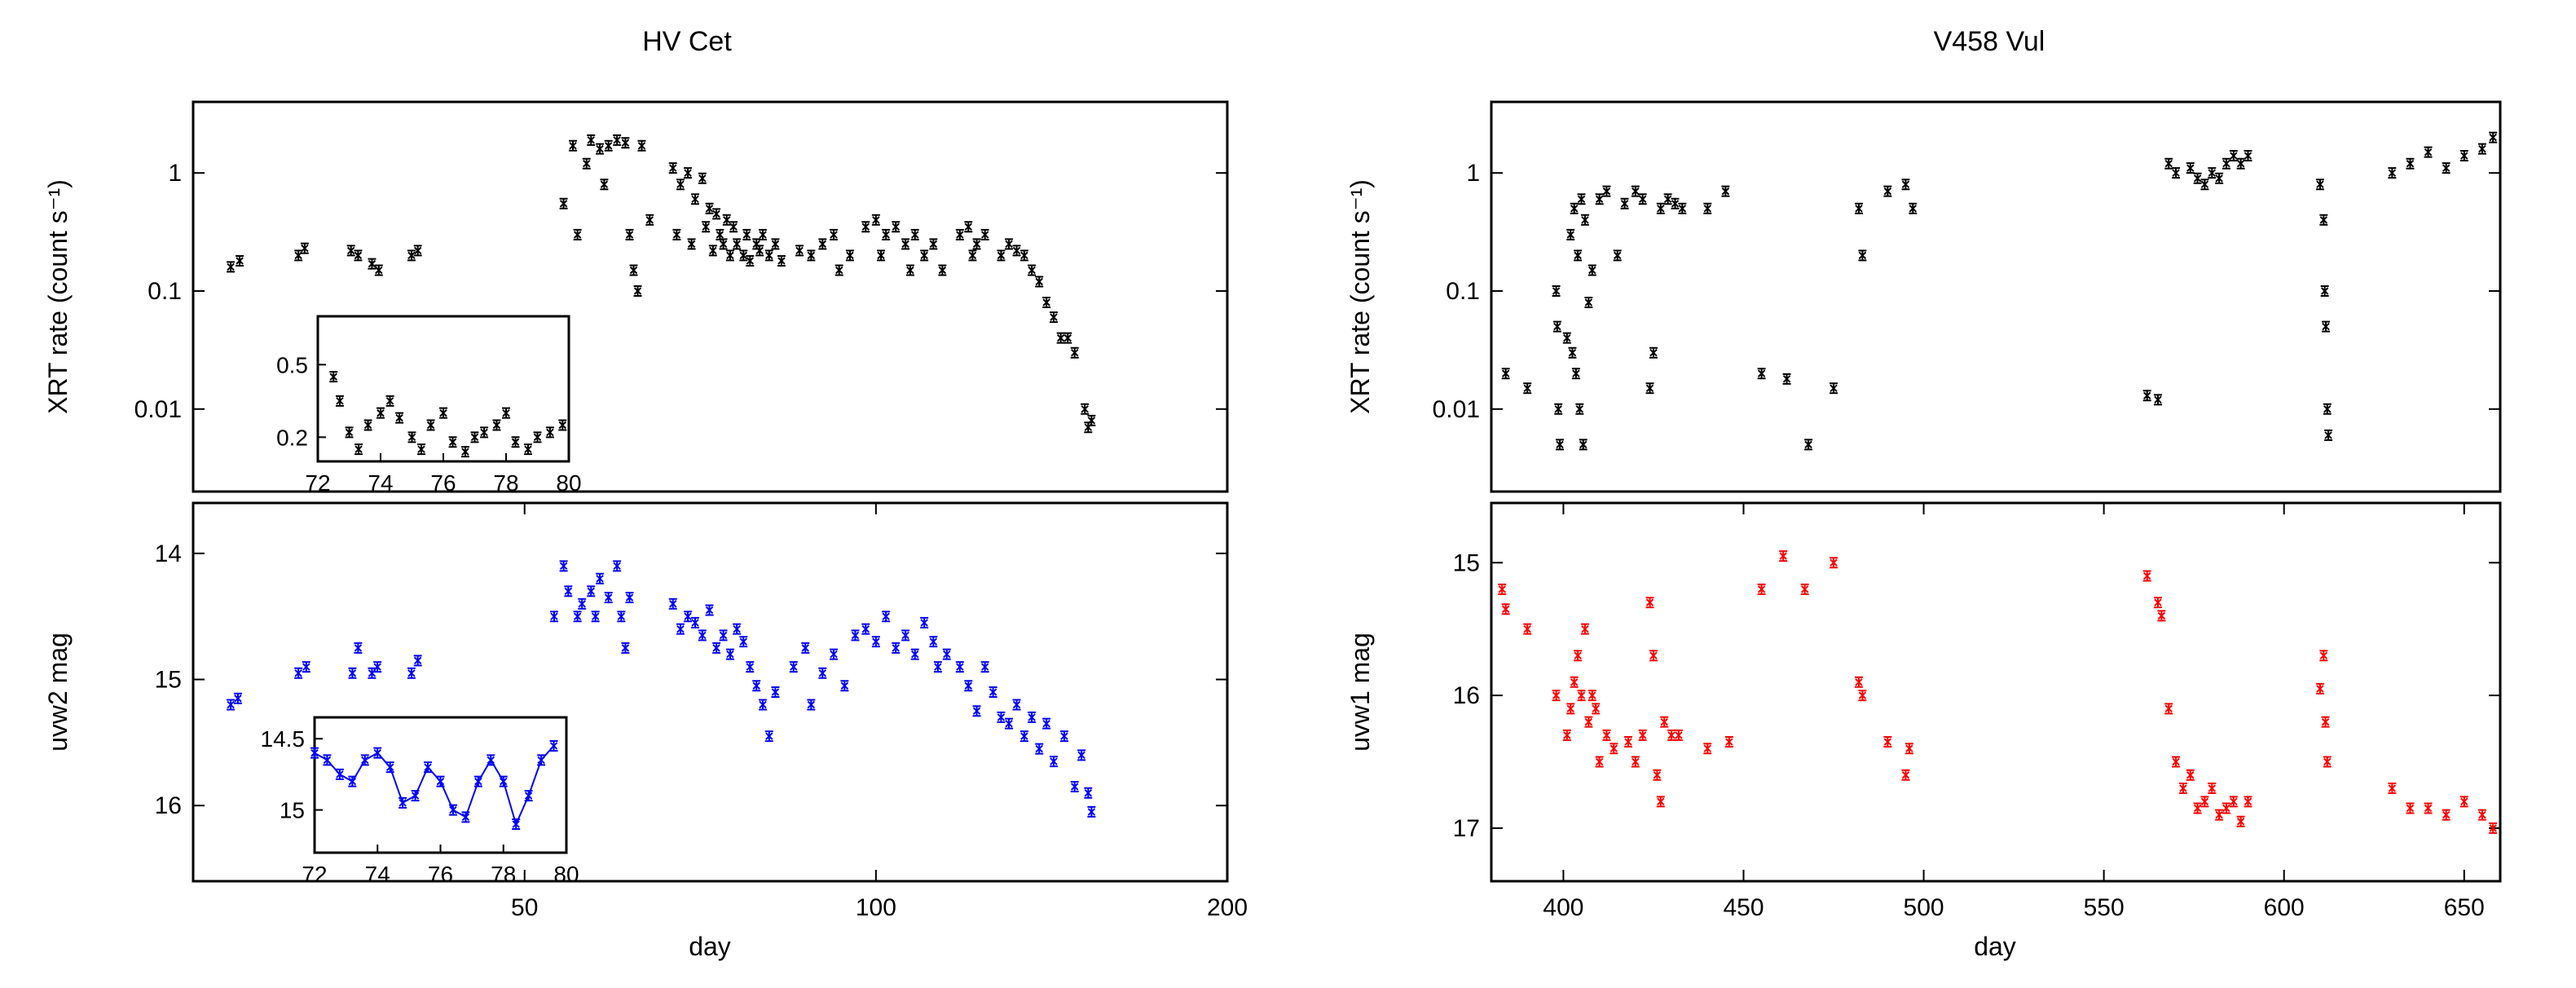 The image size is (2576, 988). I want to click on inset-x-tick-label: 74, so click(378, 874).